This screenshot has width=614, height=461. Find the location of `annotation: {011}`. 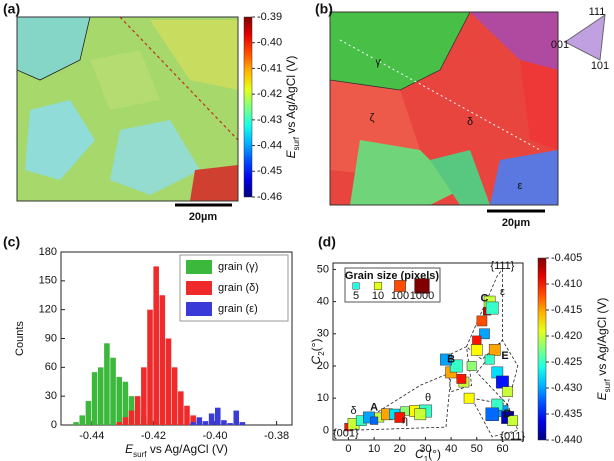

annotation: {011} is located at coordinates (512, 437).